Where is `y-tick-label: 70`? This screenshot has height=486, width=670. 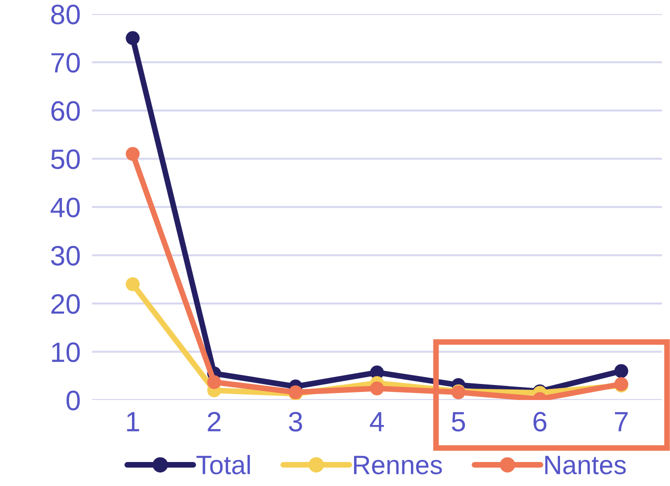
y-tick-label: 70 is located at coordinates (65, 62).